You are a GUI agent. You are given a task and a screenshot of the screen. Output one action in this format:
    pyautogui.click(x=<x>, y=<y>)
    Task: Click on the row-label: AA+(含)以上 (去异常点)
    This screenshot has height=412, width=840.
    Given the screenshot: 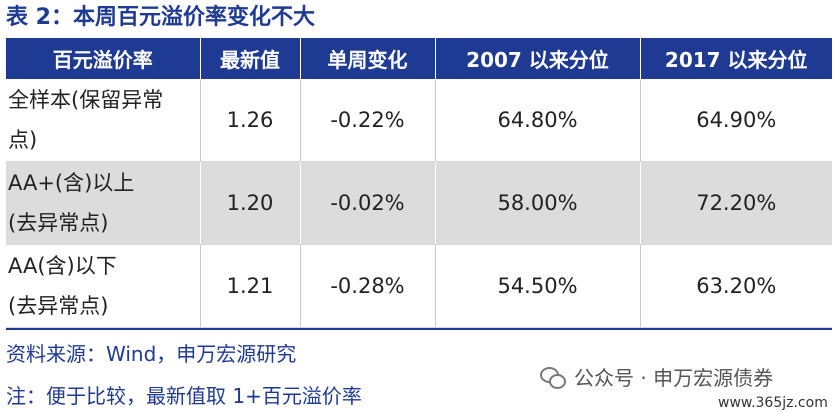 What is the action you would take?
    pyautogui.click(x=103, y=203)
    